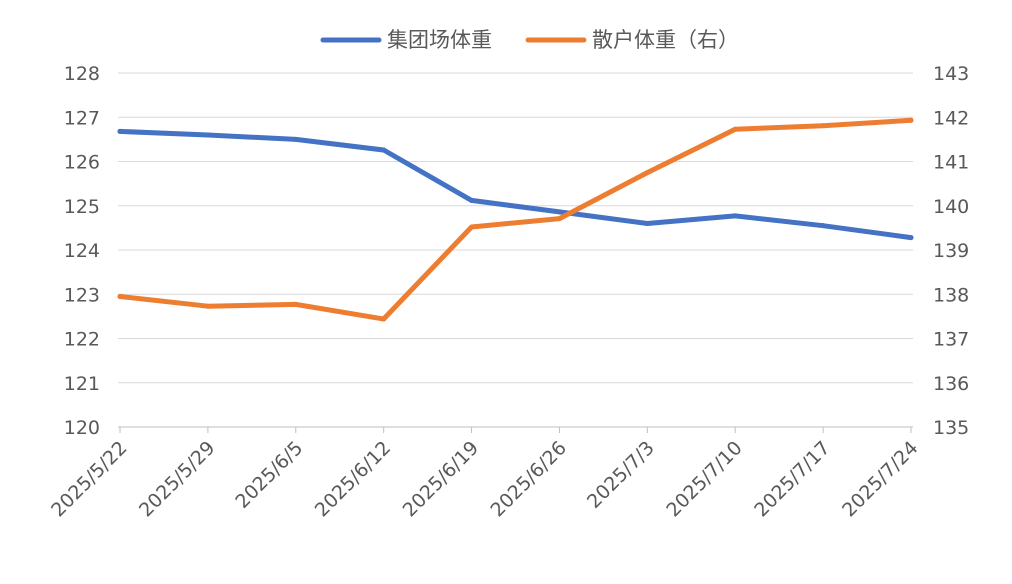  What do you see at coordinates (269, 475) in the screenshot?
I see `x-tick-label: 2025/6/5` at bounding box center [269, 475].